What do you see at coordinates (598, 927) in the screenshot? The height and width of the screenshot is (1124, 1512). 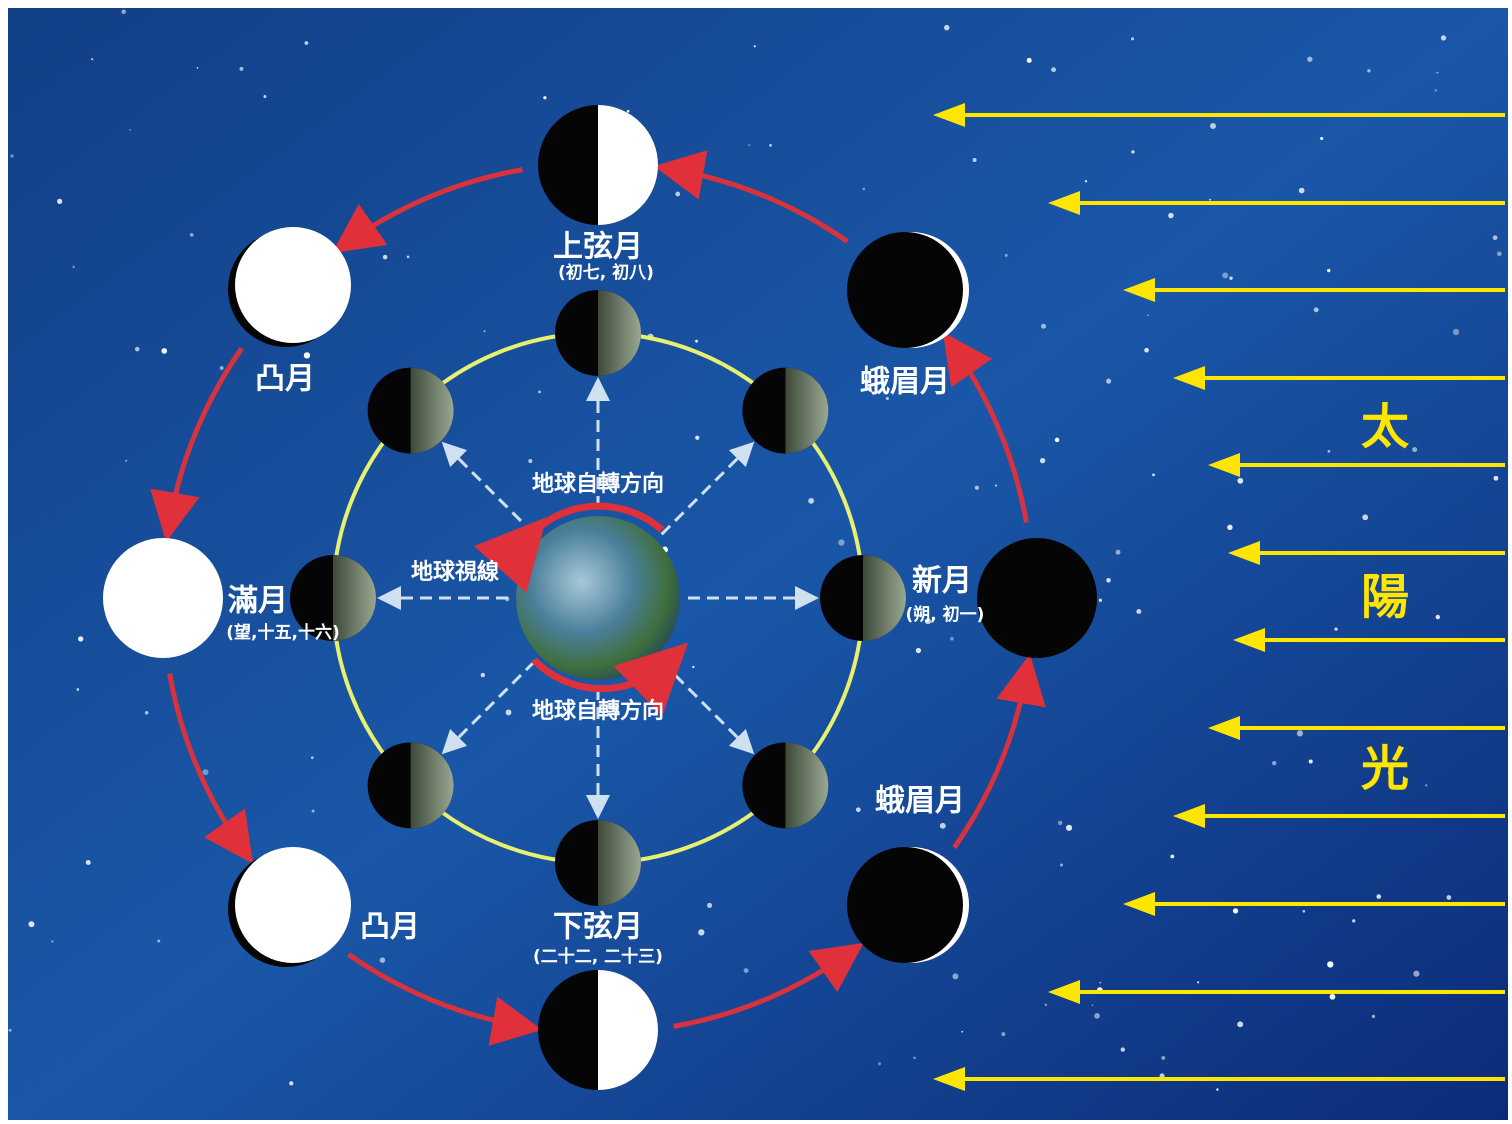 I see `phase-label: 下弦月` at bounding box center [598, 927].